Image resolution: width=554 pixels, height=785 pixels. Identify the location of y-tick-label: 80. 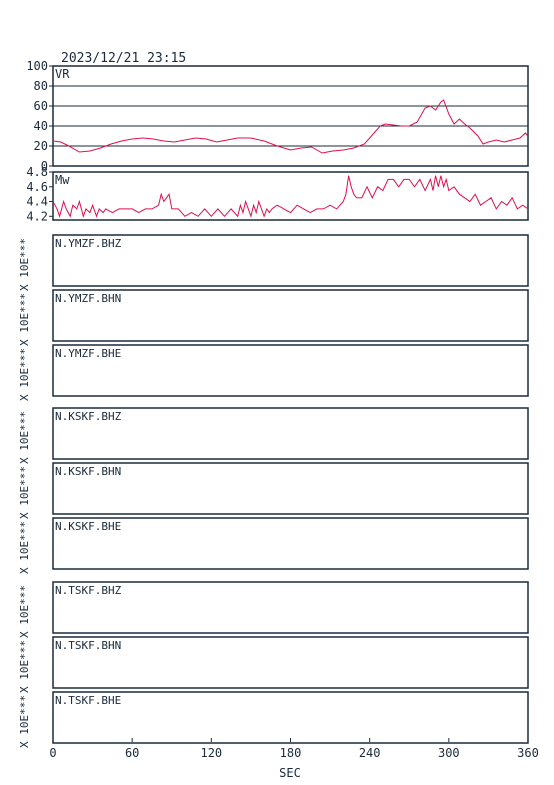
(41, 86).